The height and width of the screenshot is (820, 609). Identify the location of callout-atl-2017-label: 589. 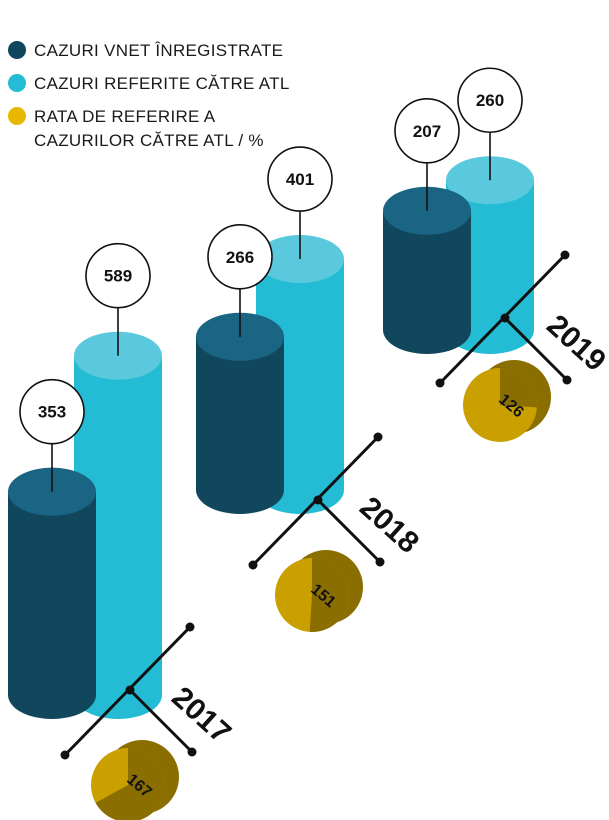
(118, 276).